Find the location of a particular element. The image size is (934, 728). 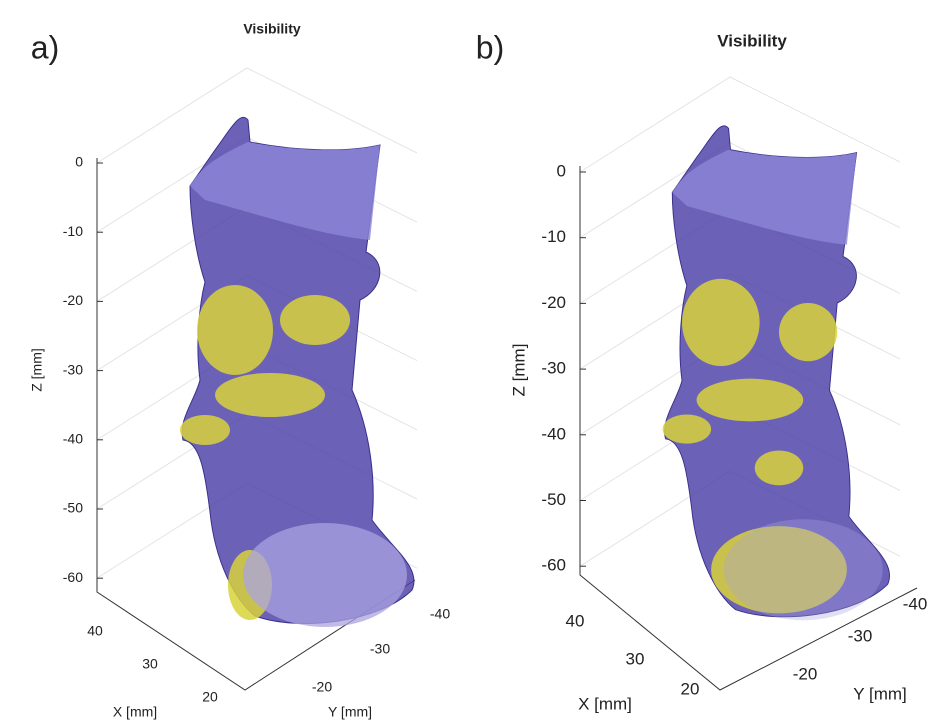

panel-label: b) is located at coordinates (490, 47).